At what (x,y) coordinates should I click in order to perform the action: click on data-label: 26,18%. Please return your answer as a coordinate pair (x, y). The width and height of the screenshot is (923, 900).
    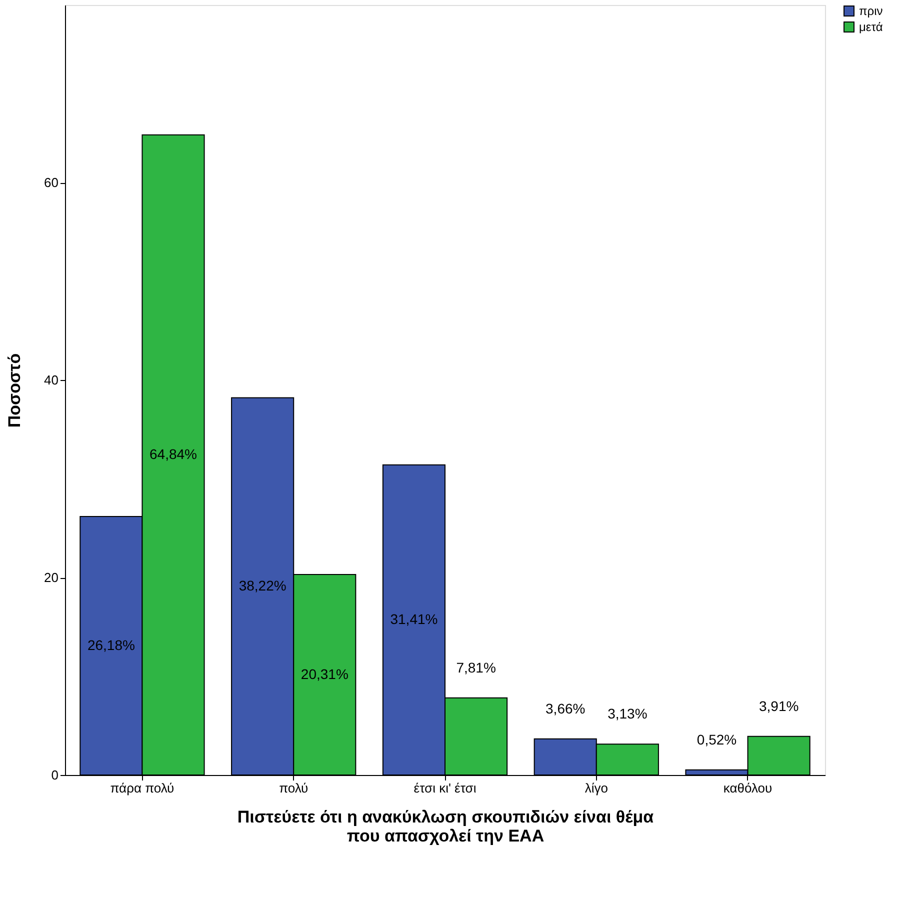
    Looking at the image, I should click on (111, 644).